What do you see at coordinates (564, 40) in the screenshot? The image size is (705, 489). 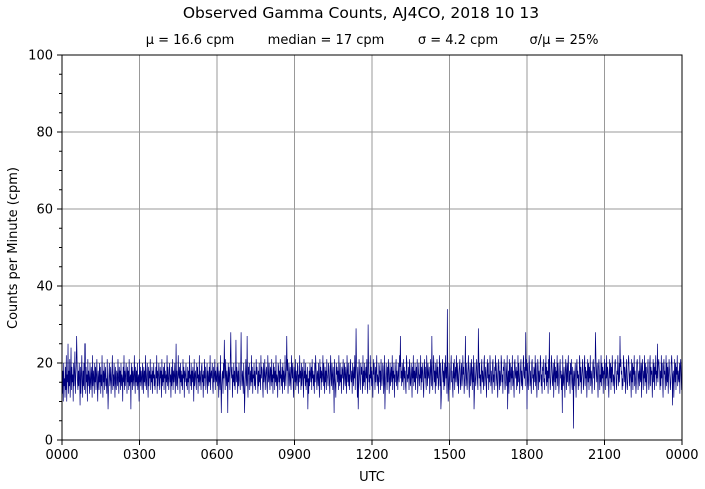 I see `stat-cv: σ/μ = 25%` at bounding box center [564, 40].